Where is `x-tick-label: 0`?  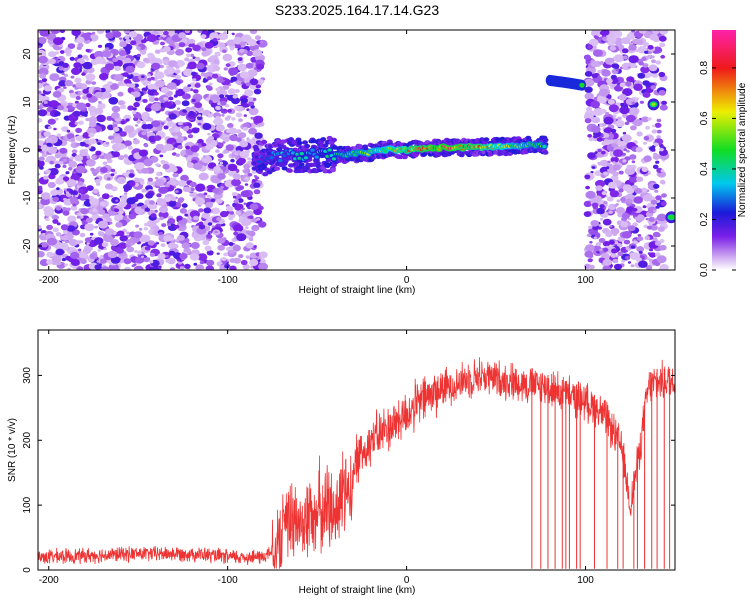
x-tick-label: 0 is located at coordinates (407, 580).